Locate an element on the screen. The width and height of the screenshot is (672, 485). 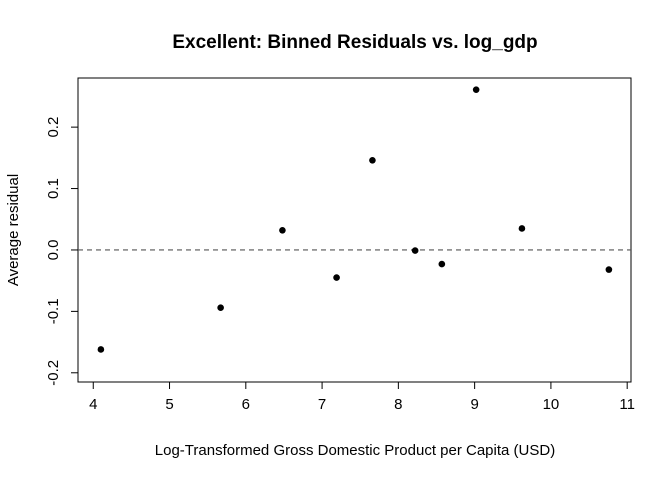
x-tick-label: 4 is located at coordinates (93, 404).